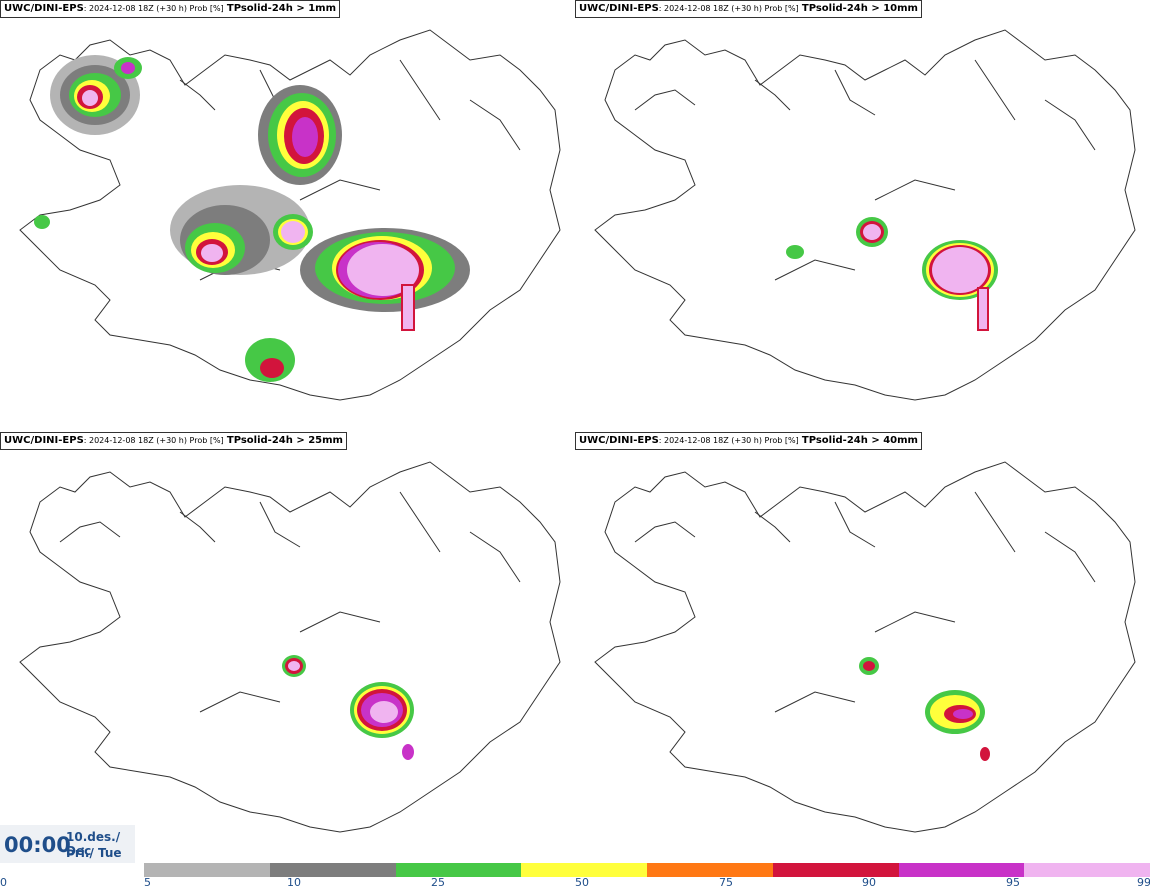  What do you see at coordinates (869, 882) in the screenshot?
I see `colorbar-tick-label: 90` at bounding box center [869, 882].